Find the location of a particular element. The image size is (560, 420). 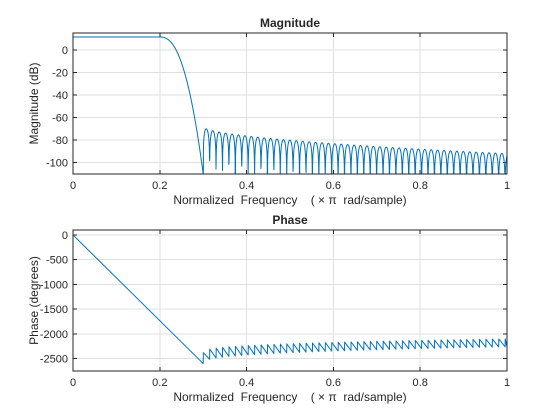

phase-x-axis-label: Normalized Frequency ( × π rad/sample) is located at coordinates (289, 397).